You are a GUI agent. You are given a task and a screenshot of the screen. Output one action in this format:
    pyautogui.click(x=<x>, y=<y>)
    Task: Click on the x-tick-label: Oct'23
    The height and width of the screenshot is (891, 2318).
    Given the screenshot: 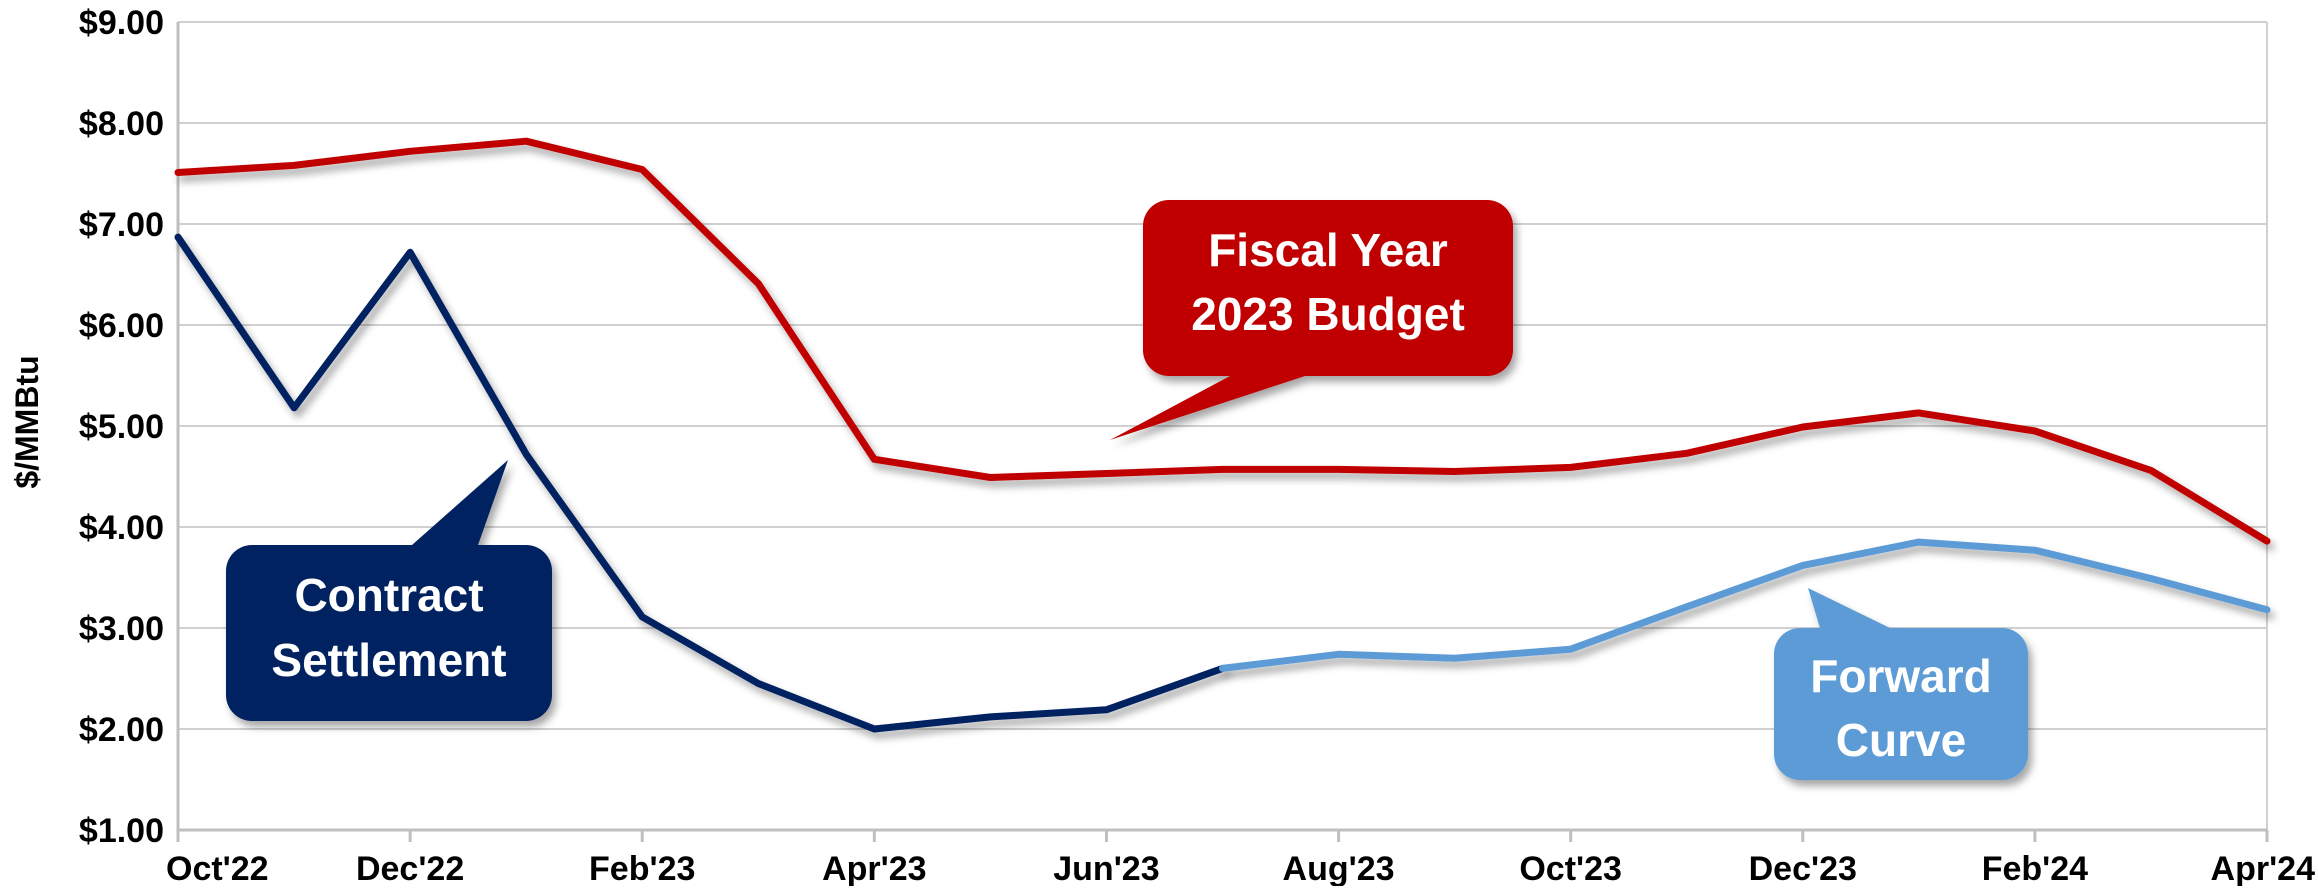 What is the action you would take?
    pyautogui.click(x=1570, y=868)
    